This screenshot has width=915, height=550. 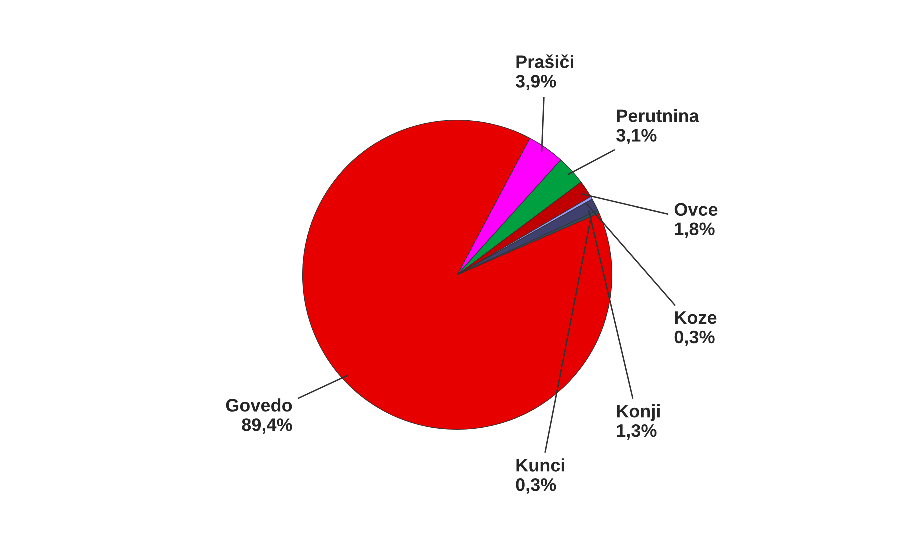 I want to click on data-label: 89,4%, so click(x=267, y=426).